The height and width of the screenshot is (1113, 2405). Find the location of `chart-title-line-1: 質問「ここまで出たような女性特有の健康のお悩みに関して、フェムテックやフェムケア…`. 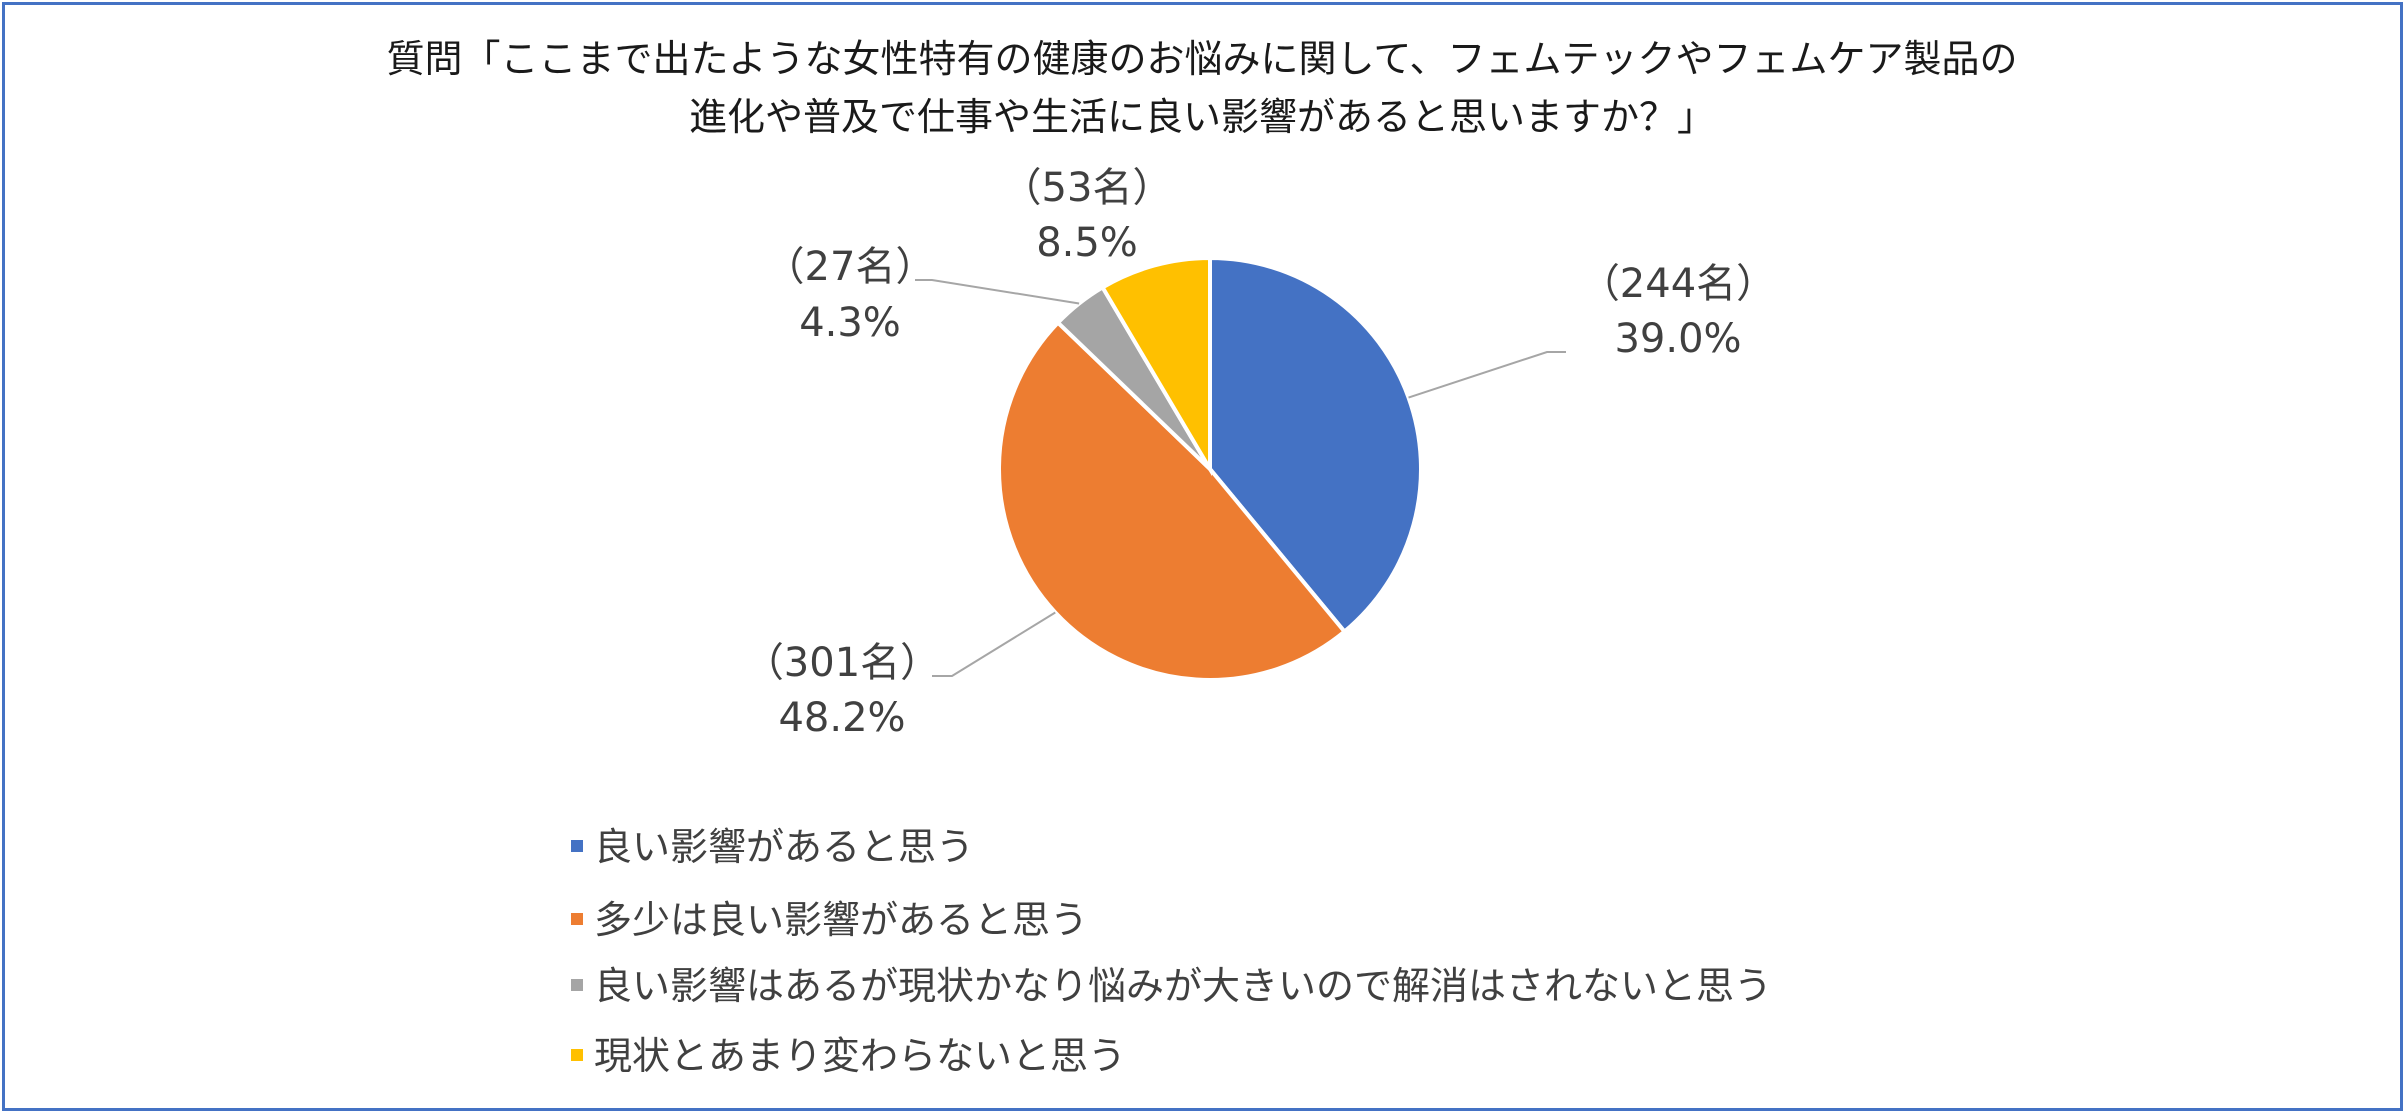

chart-title-line-1: 質問「ここまで出たような女性特有の健康のお悩みに関して、フェムテックやフェムケア… is located at coordinates (1202, 59).